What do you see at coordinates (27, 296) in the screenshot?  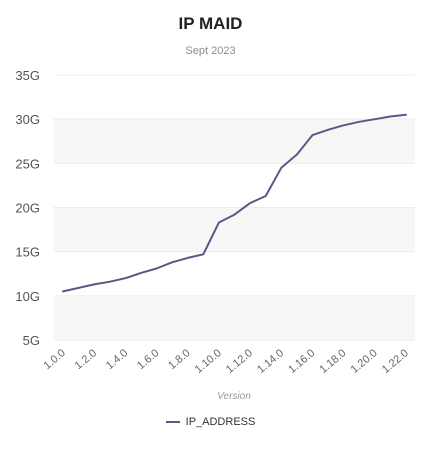 I see `y-tick-label: 10G` at bounding box center [27, 296].